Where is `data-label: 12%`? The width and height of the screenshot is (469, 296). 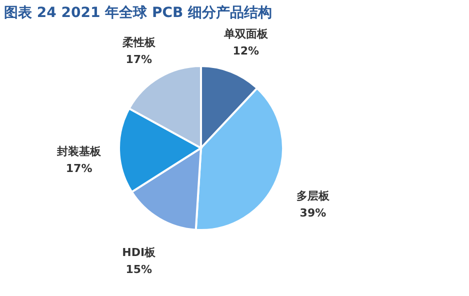 data-label: 12% is located at coordinates (246, 51).